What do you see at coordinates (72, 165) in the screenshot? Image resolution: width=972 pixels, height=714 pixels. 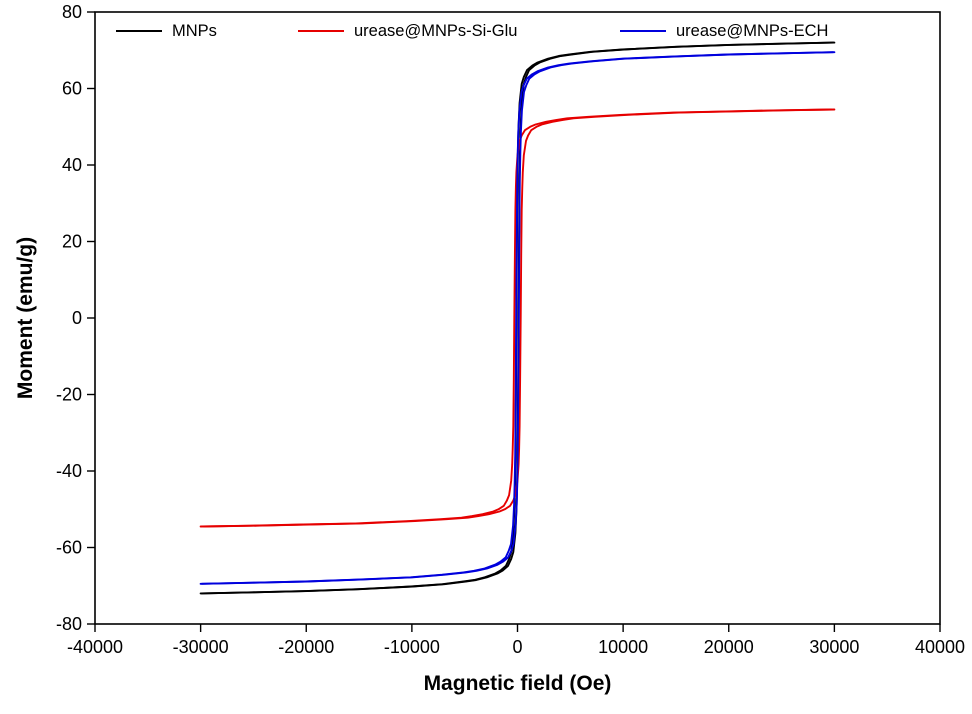 I see `svg-text: 40` at bounding box center [72, 165].